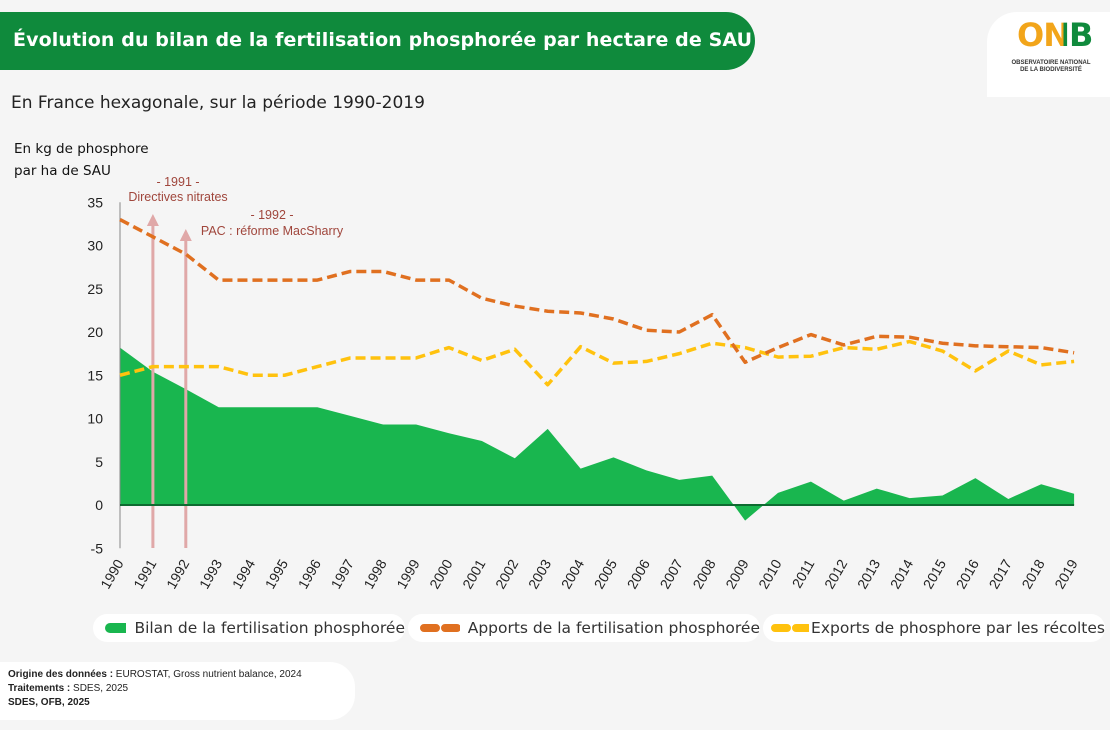  I want to click on logo-sub-line2: DE LA BIODIVERSITÉ, so click(1051, 70).